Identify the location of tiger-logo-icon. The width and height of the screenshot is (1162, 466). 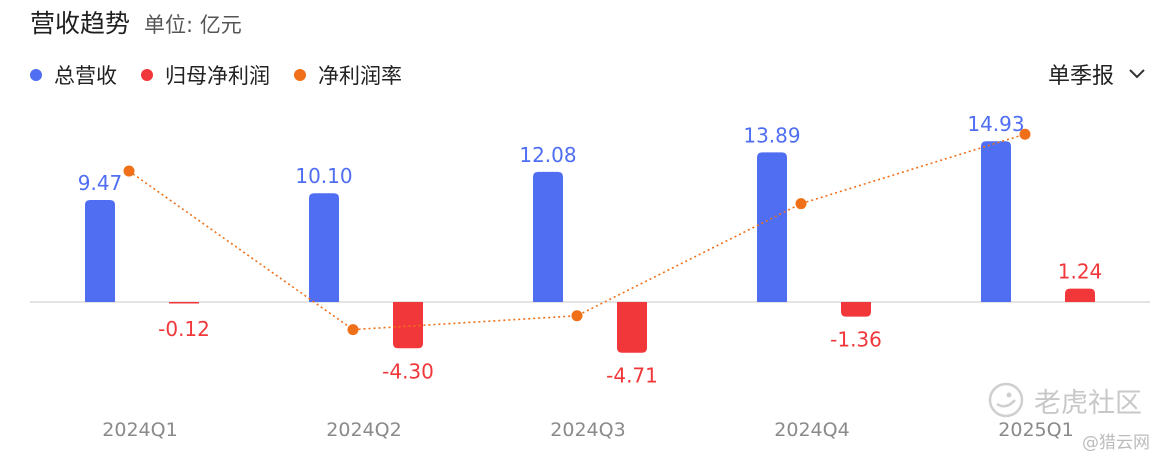
(1006, 400).